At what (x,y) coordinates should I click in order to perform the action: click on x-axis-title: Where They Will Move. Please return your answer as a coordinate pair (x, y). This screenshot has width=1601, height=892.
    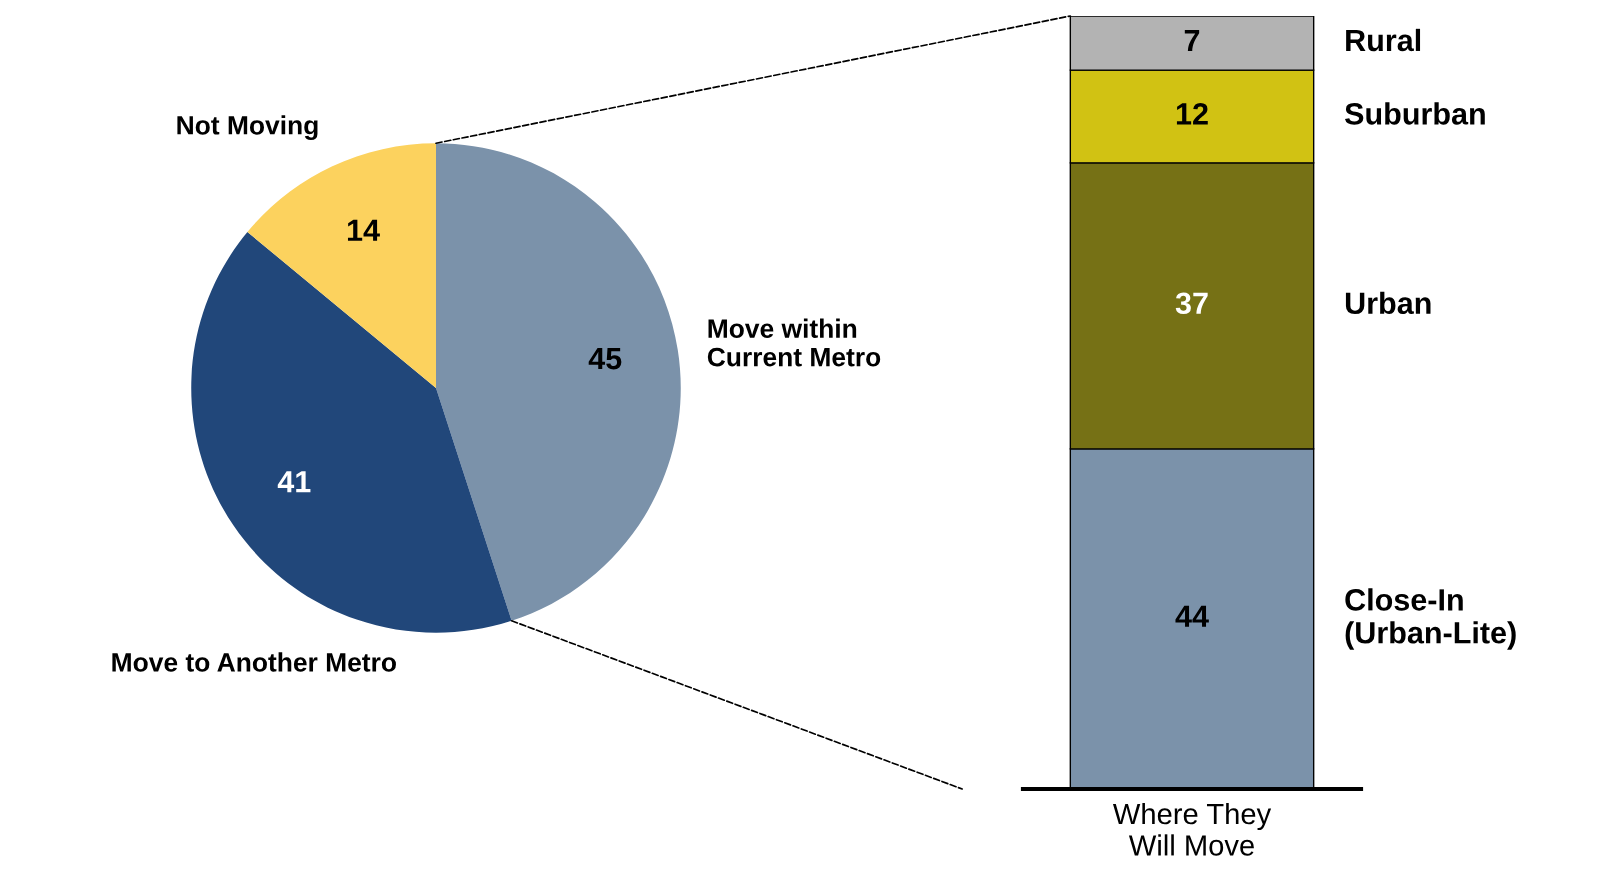
    Looking at the image, I should click on (1192, 829).